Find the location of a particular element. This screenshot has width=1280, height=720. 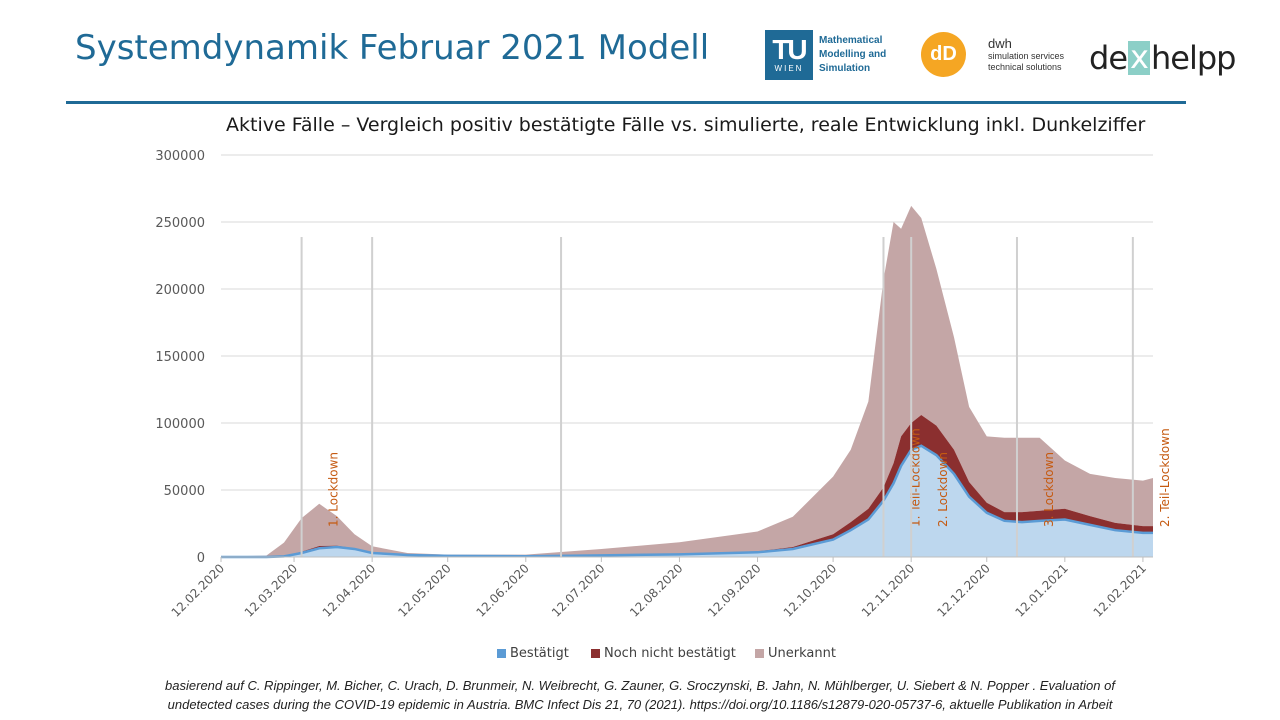

x-tick-label: 12.02.2021 is located at coordinates (1120, 590).